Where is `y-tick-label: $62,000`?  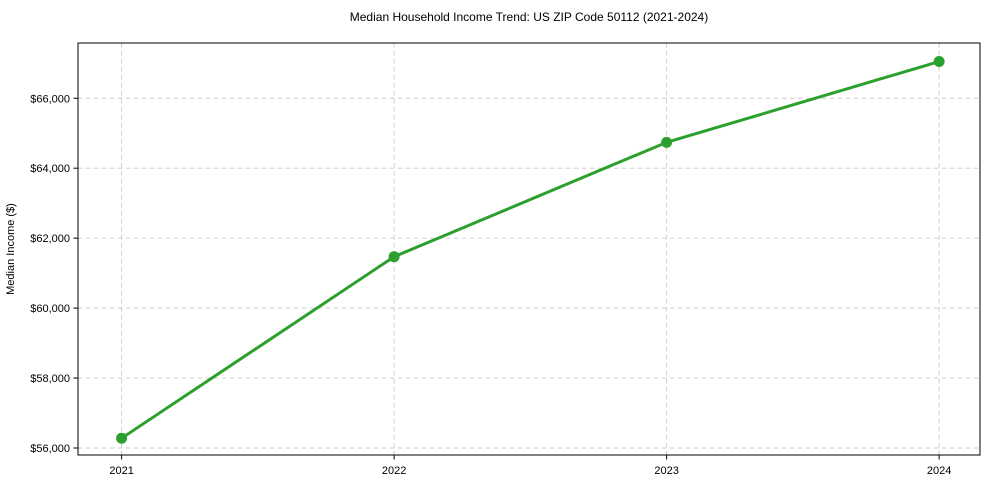
y-tick-label: $62,000 is located at coordinates (50, 239).